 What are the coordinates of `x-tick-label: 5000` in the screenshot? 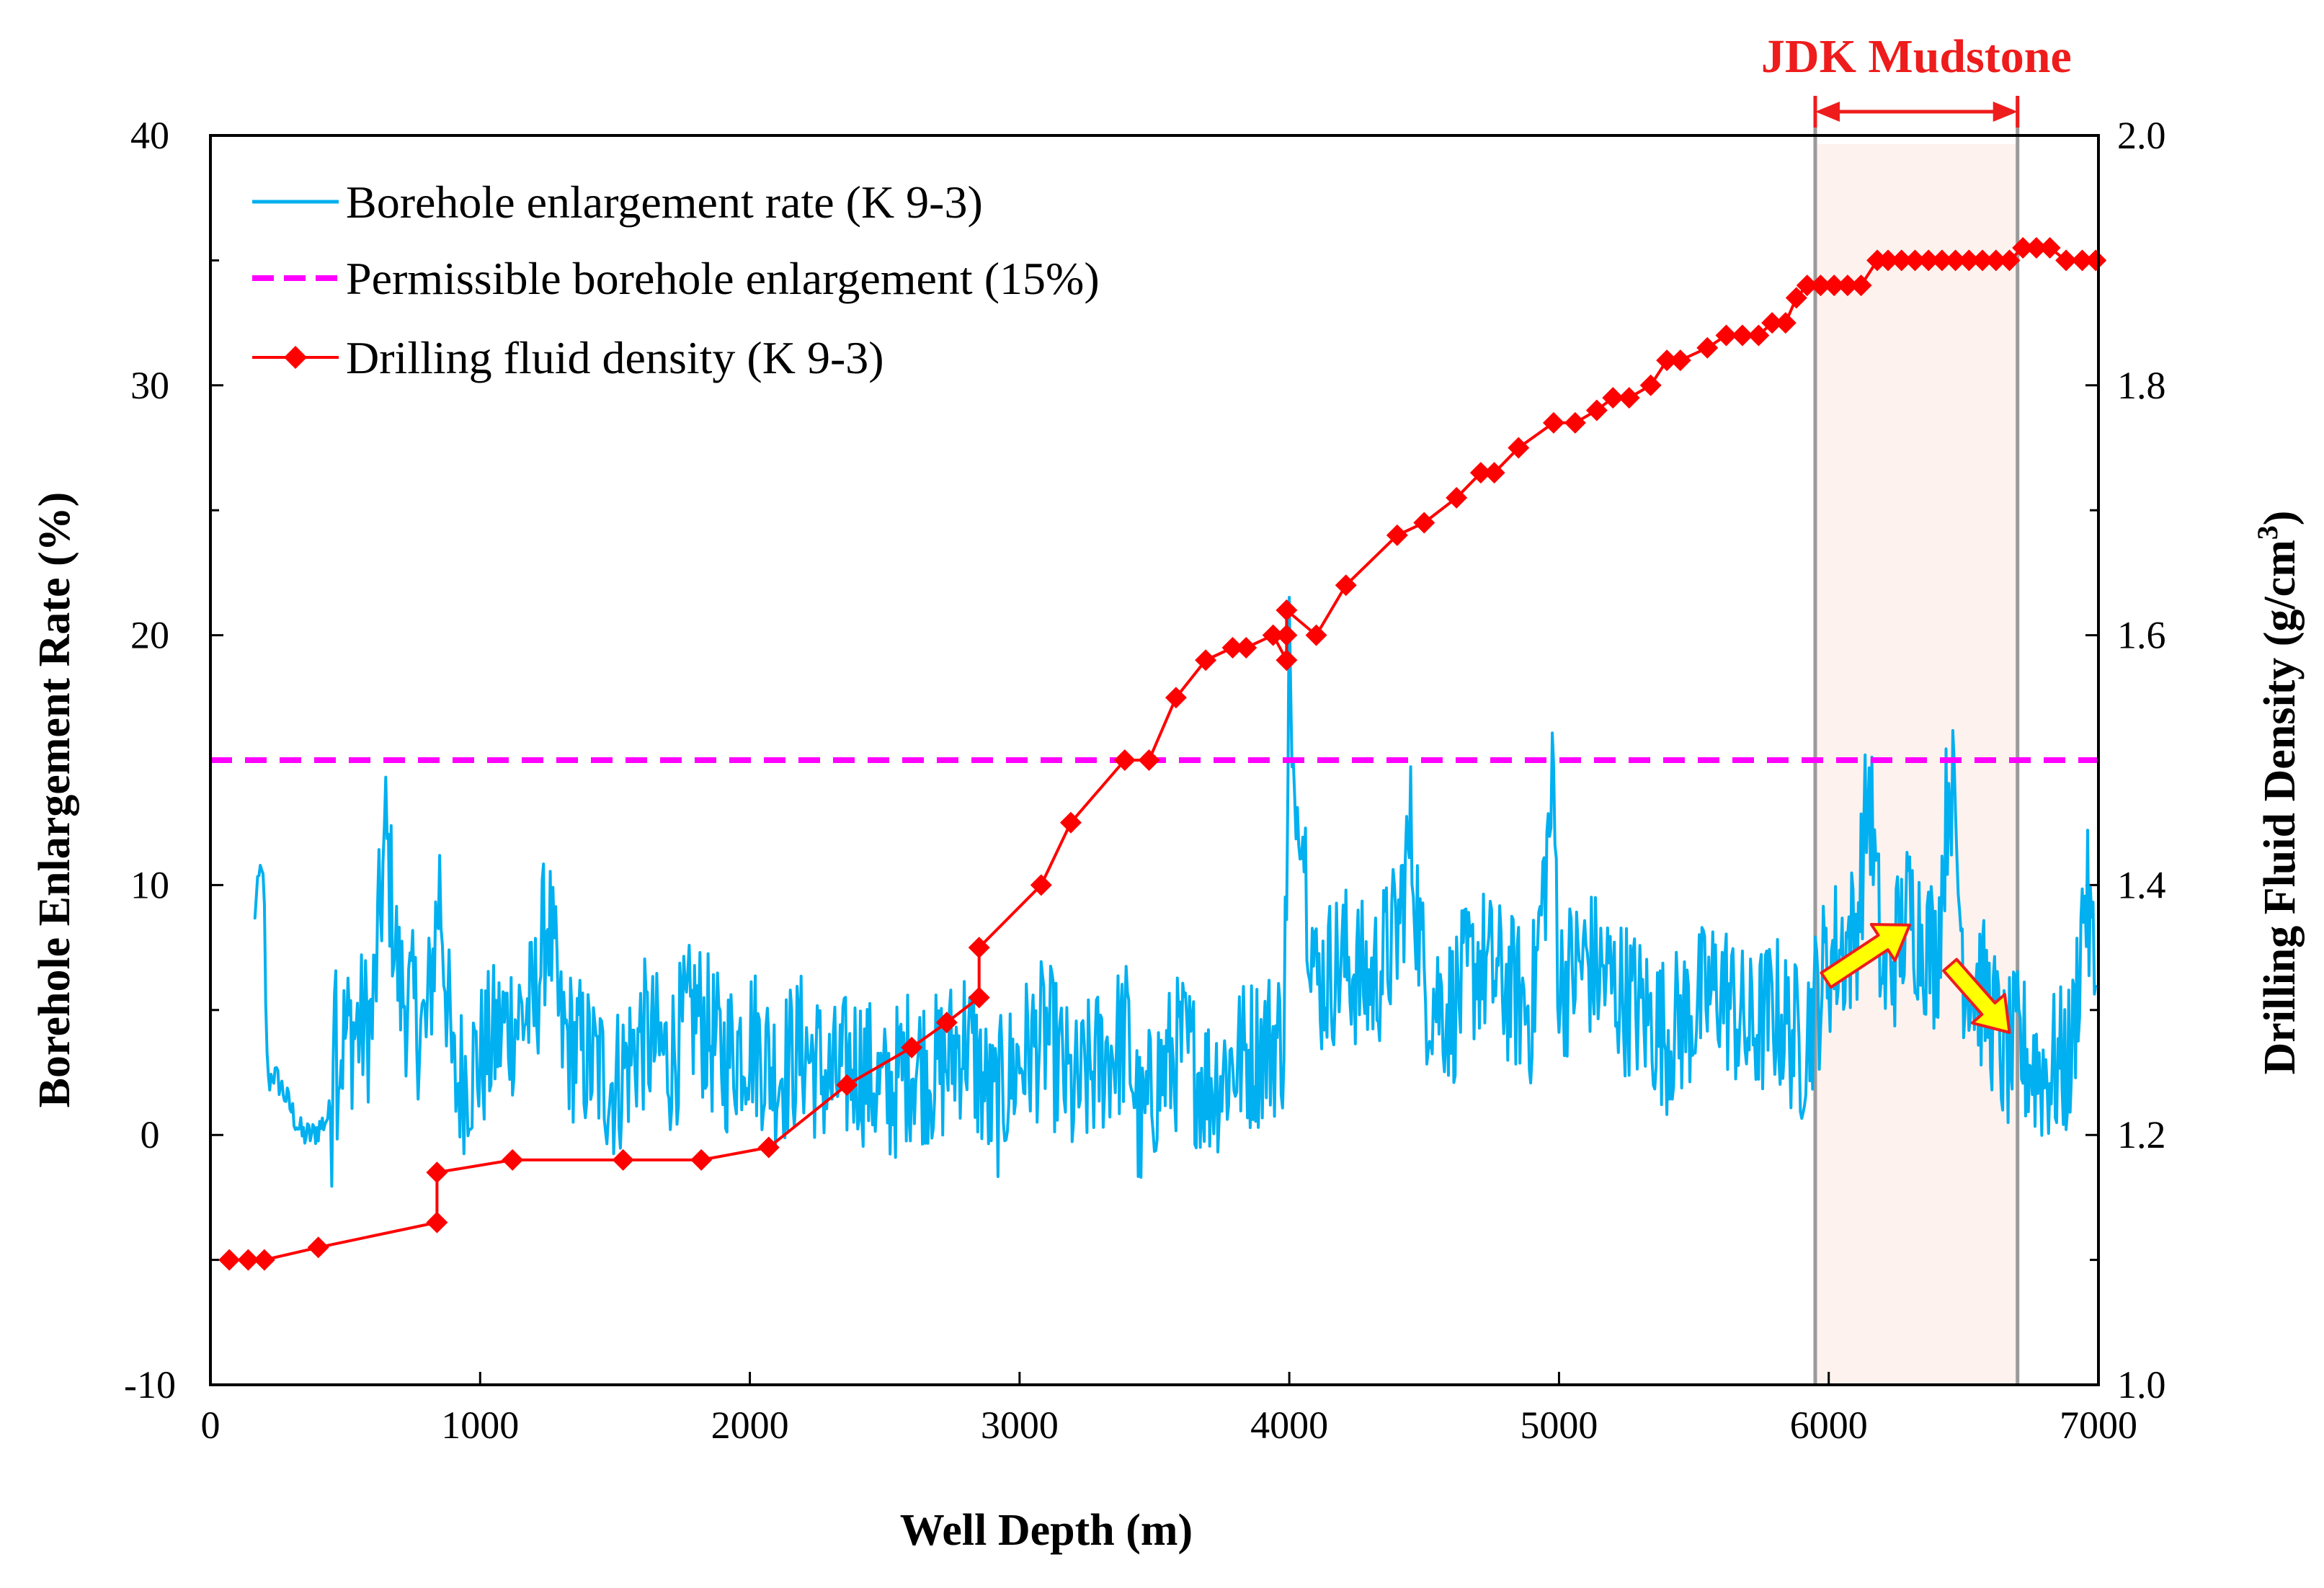 It's located at (1559, 1425).